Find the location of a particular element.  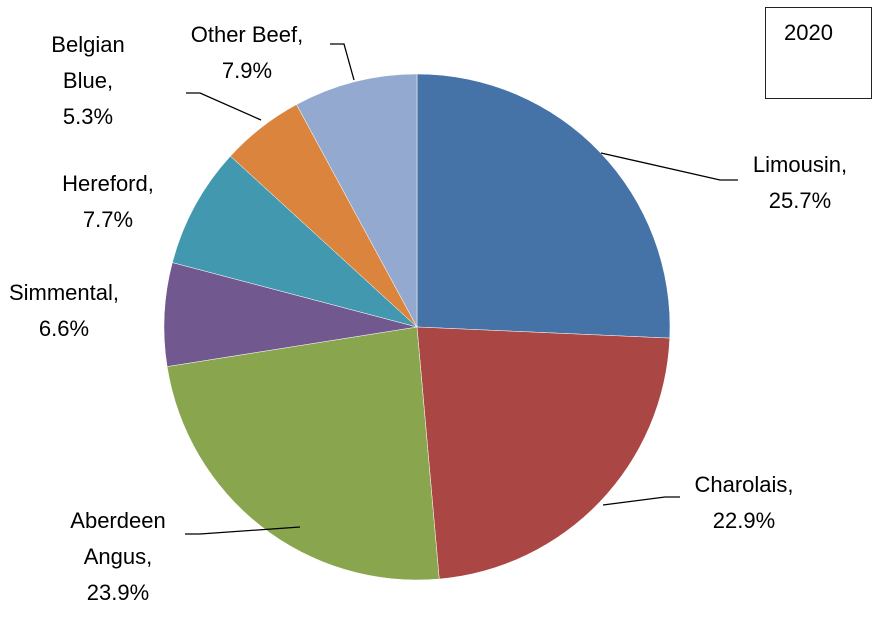

slice-label-line: Blue, is located at coordinates (88, 80).